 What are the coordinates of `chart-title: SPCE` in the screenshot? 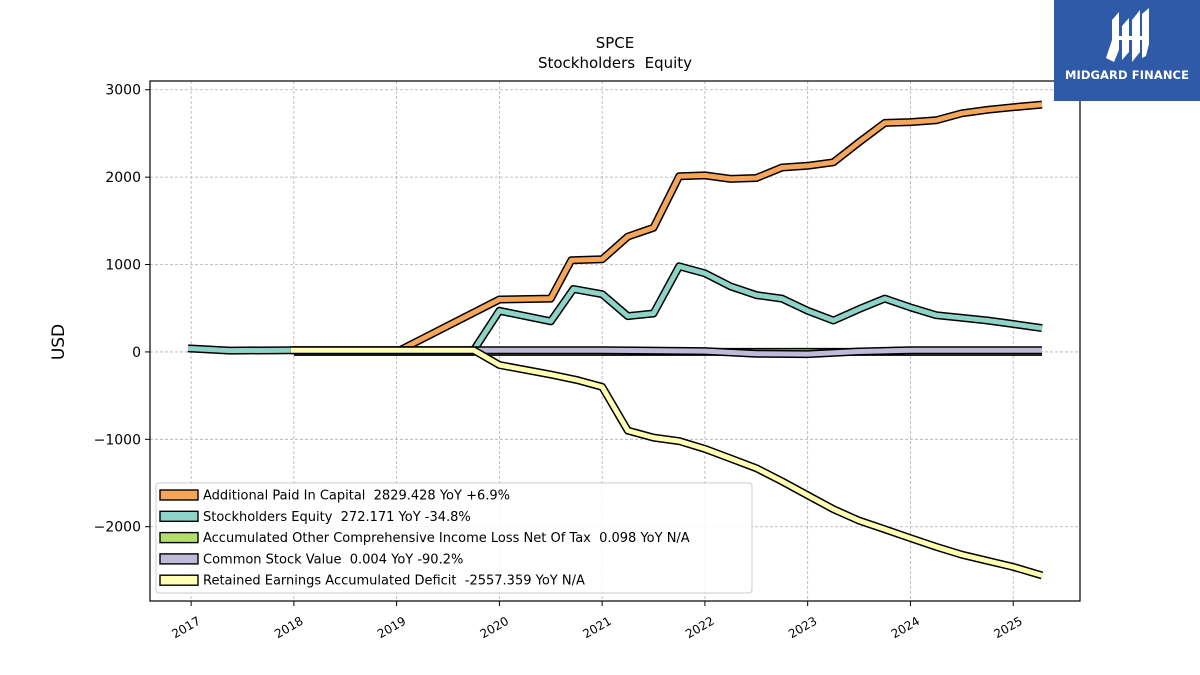 It's located at (615, 43).